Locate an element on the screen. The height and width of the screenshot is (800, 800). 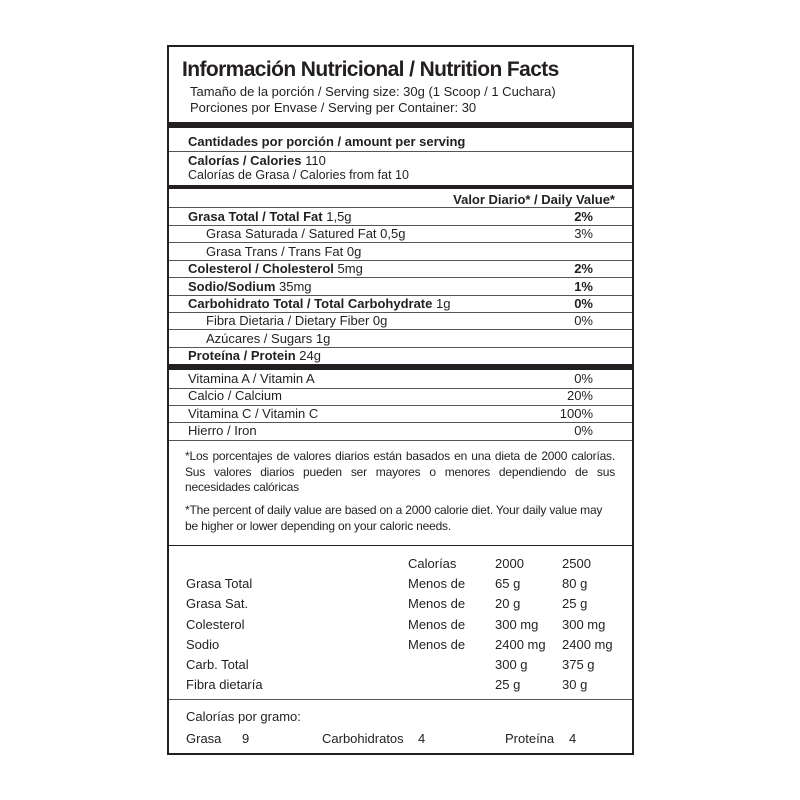
nutrient-label: Proteína / Protein is located at coordinates (242, 356).